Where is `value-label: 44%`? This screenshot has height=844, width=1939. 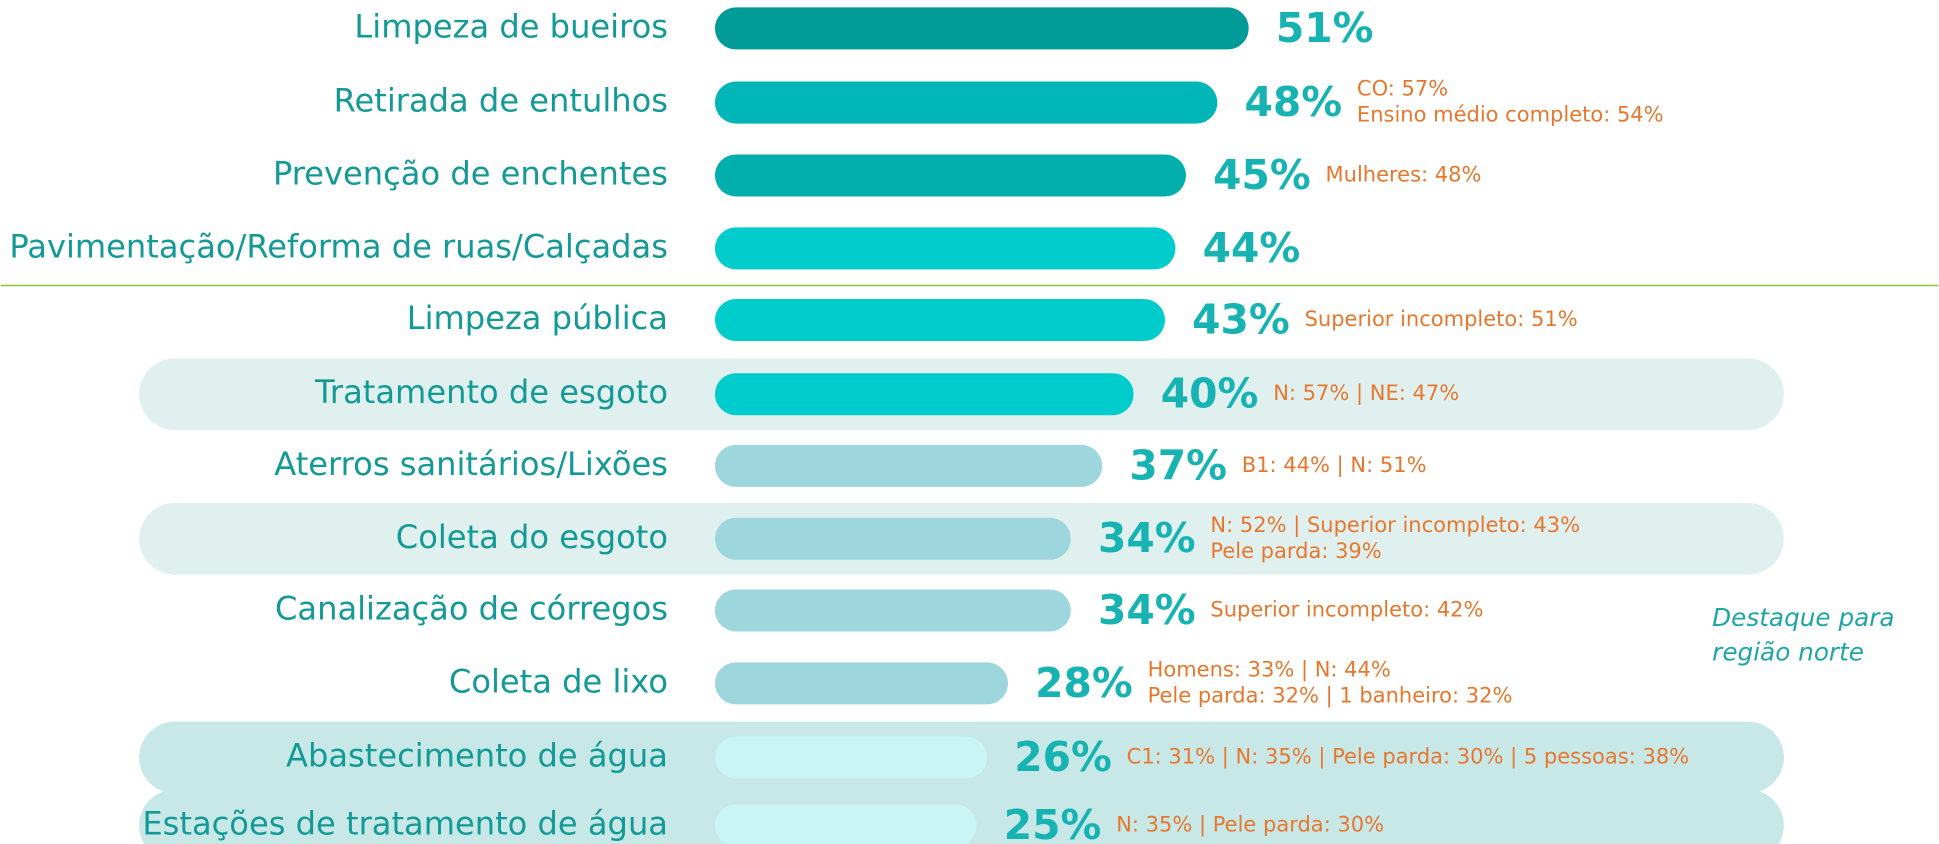
value-label: 44% is located at coordinates (1252, 248).